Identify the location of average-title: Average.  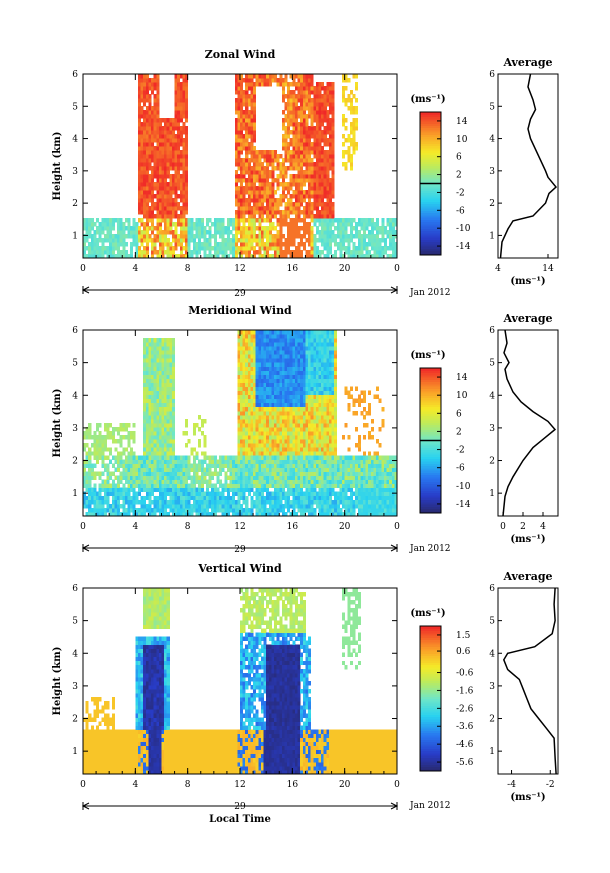
(527, 62).